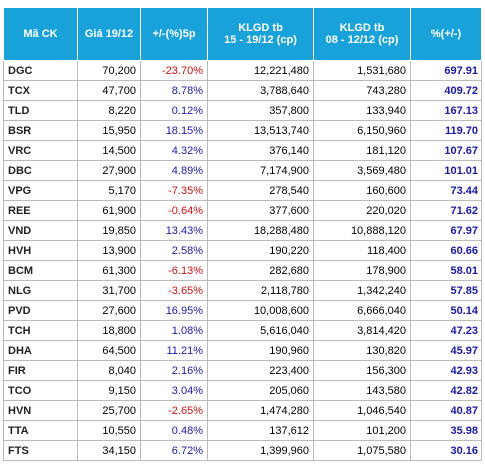 The image size is (485, 465). I want to click on cell: -23.70%, so click(174, 70).